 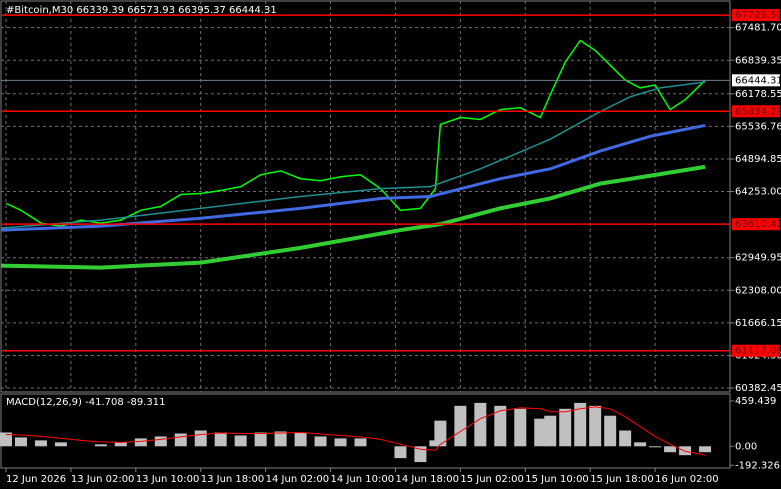 What do you see at coordinates (758, 258) in the screenshot?
I see `y-tick-label: 62949.95` at bounding box center [758, 258].